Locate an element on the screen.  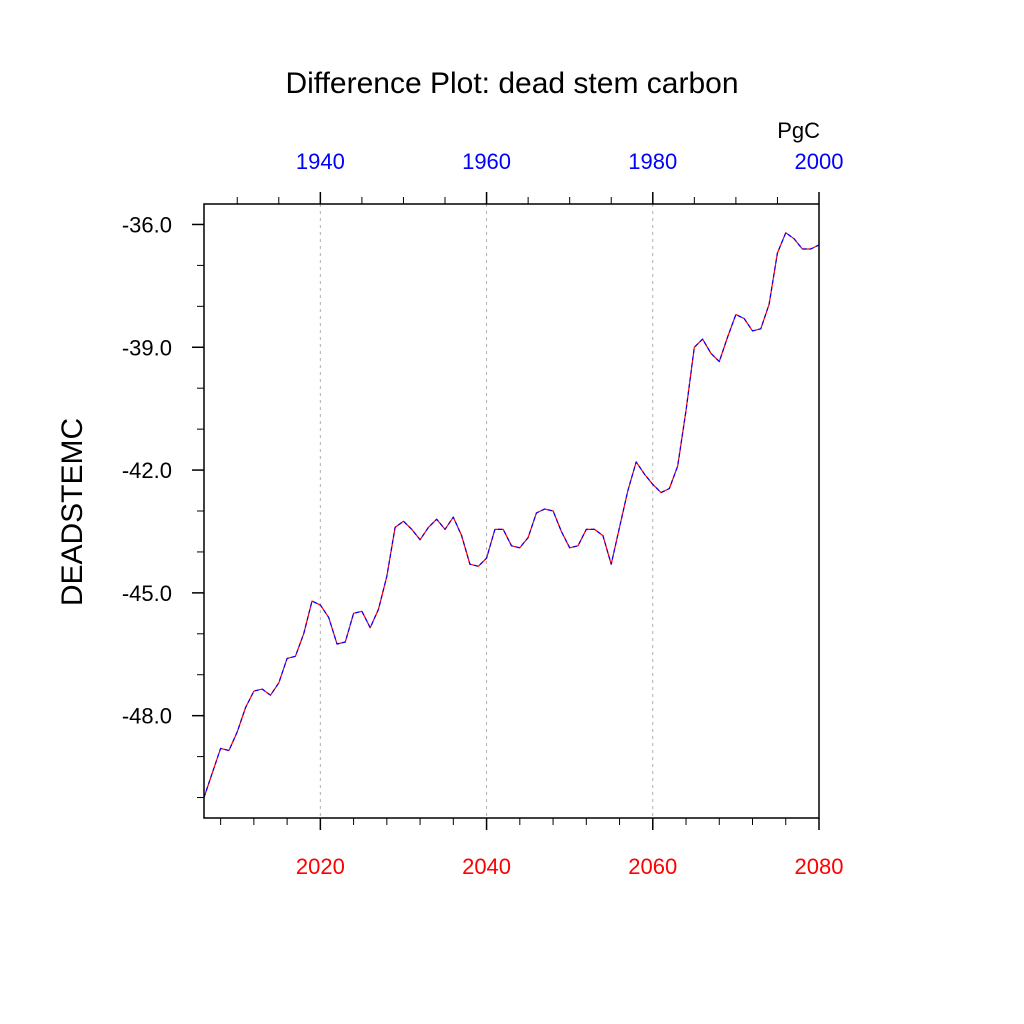
y-tick-label: -36.0 is located at coordinates (147, 224).